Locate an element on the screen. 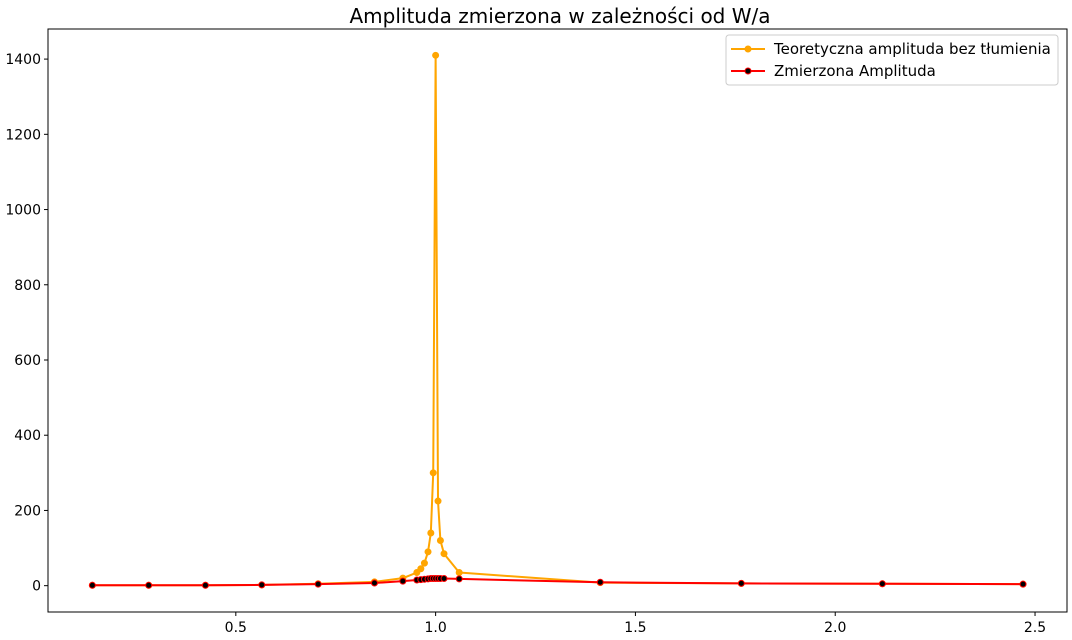  y-tick-label: 1400 is located at coordinates (23, 60).